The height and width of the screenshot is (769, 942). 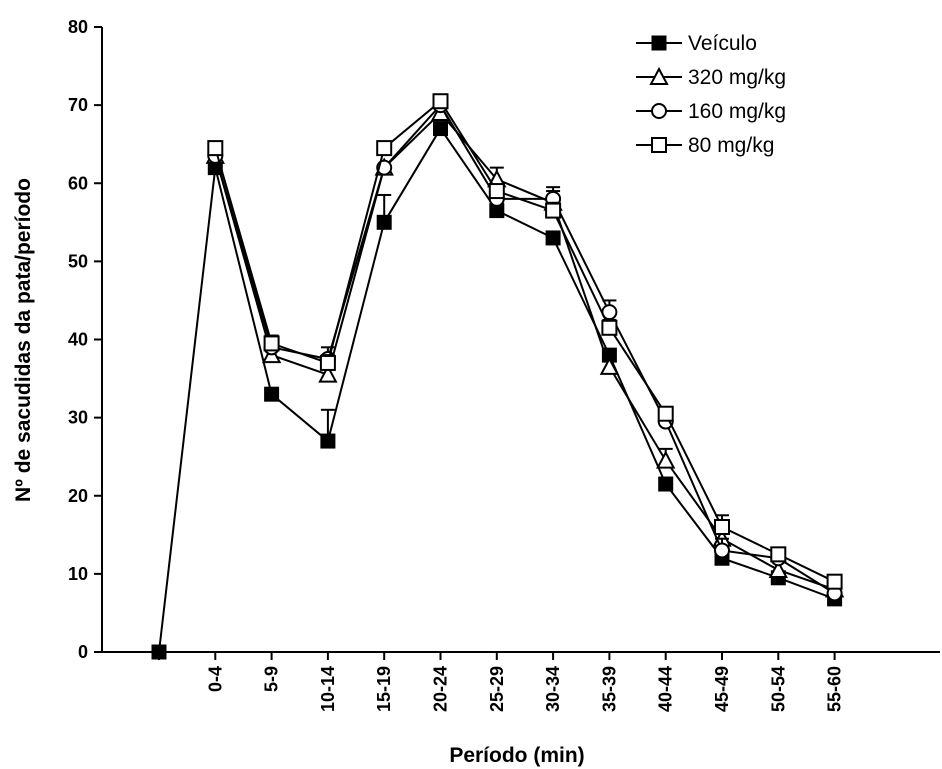 I want to click on x-tick-label: 55-60, so click(x=835, y=689).